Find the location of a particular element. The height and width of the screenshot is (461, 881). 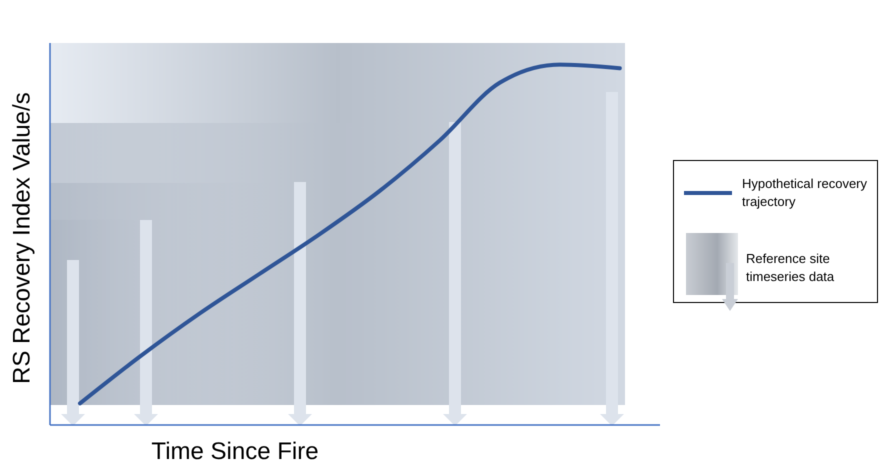

text: Reference site timeseries data is located at coordinates (791, 268).